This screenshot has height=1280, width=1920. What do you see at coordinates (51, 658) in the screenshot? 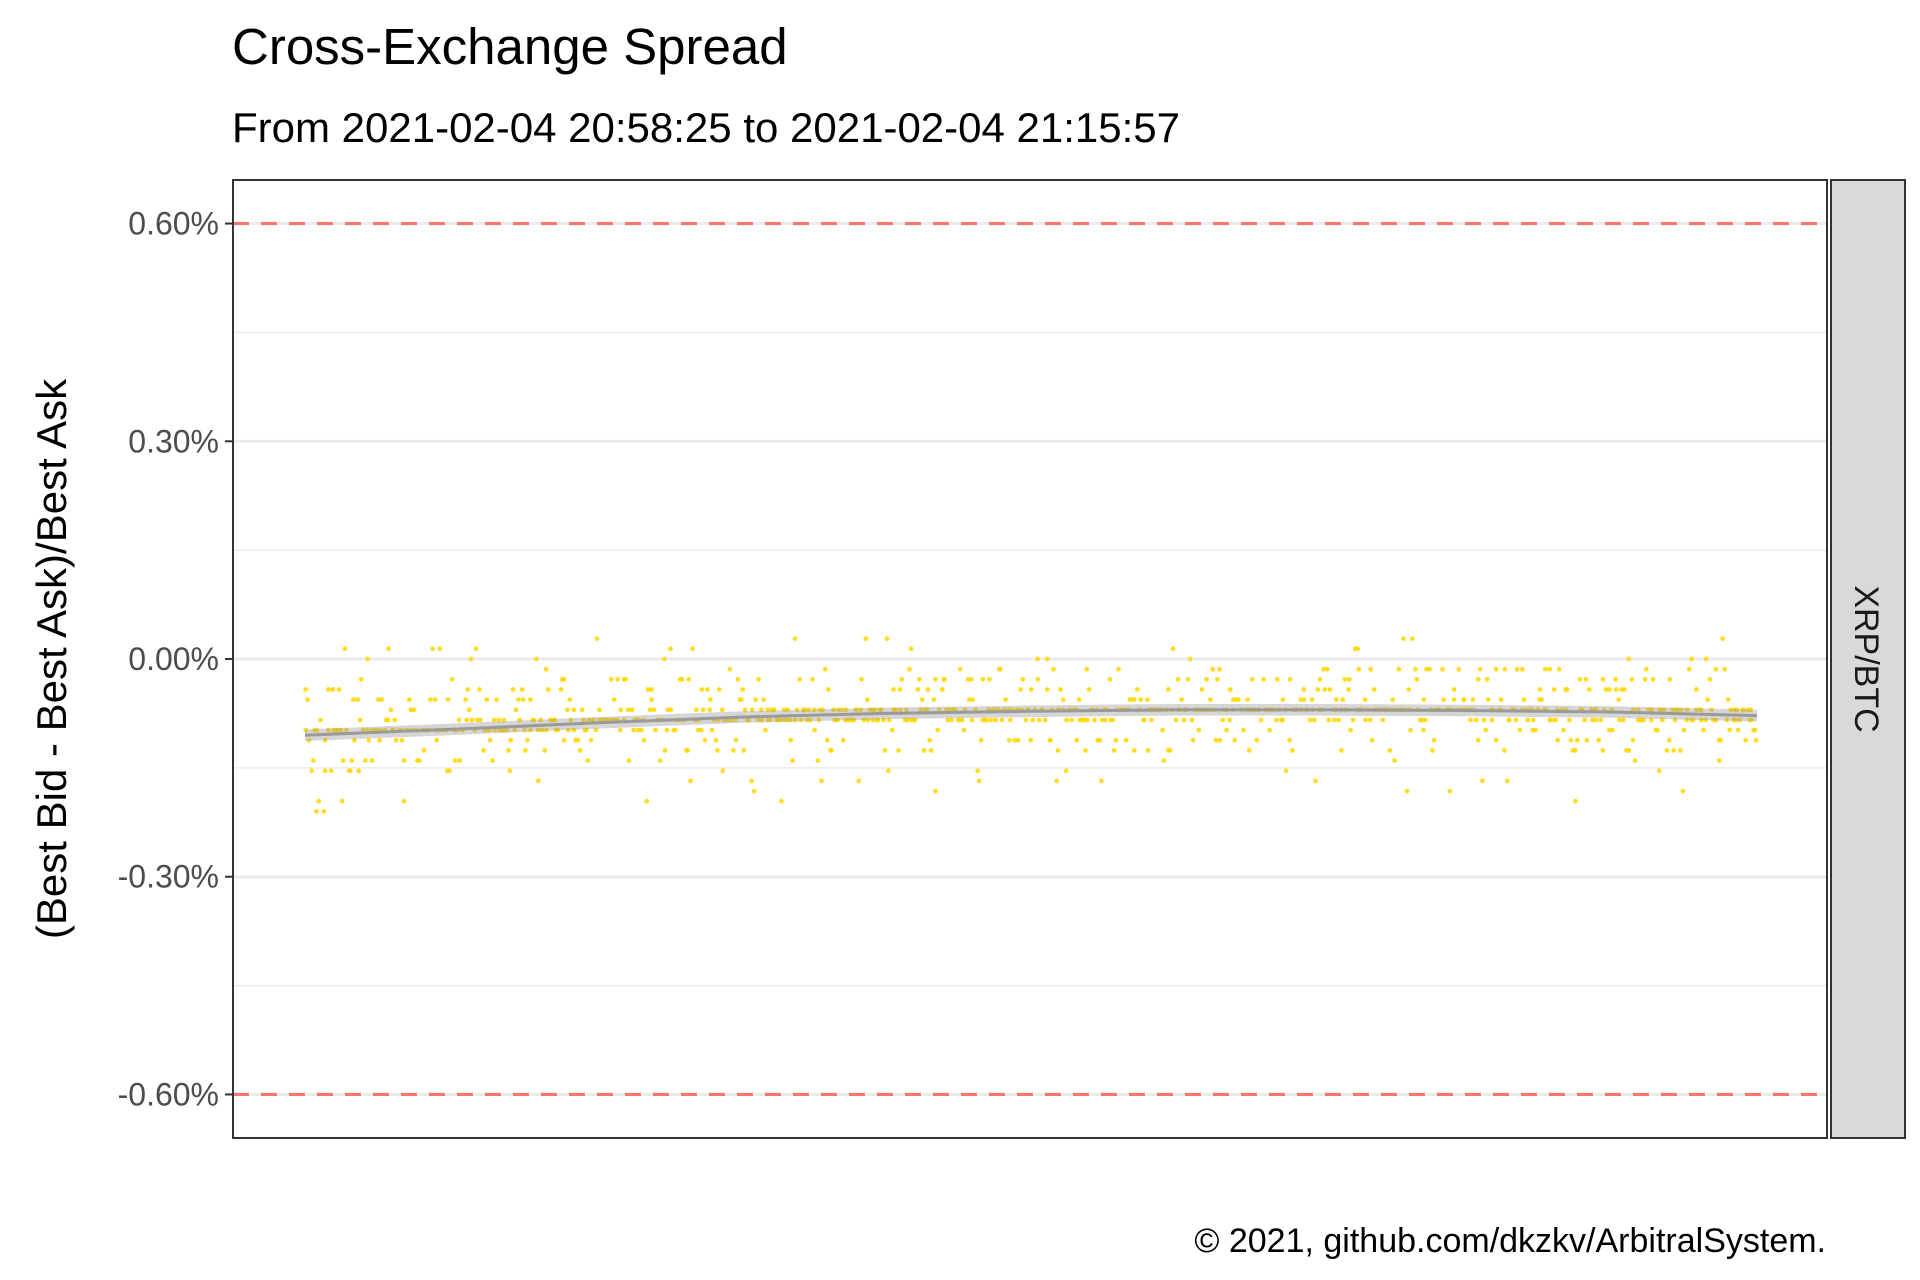
I see `y-axis-label: (Best Bid - Best Ask)/Best Ask` at bounding box center [51, 658].